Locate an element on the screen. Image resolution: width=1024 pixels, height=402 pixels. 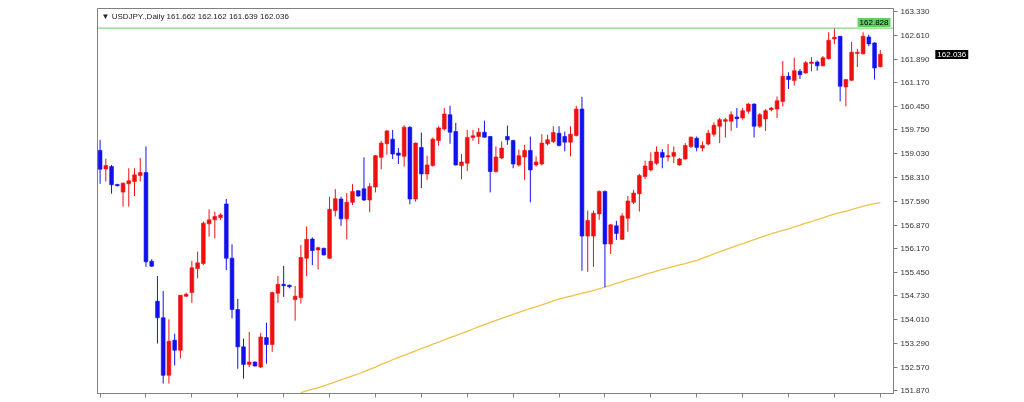
chart-title: ▼ USDJPY.,Daily 161.662 162.162 161.639 162.036 is located at coordinates (195, 16).